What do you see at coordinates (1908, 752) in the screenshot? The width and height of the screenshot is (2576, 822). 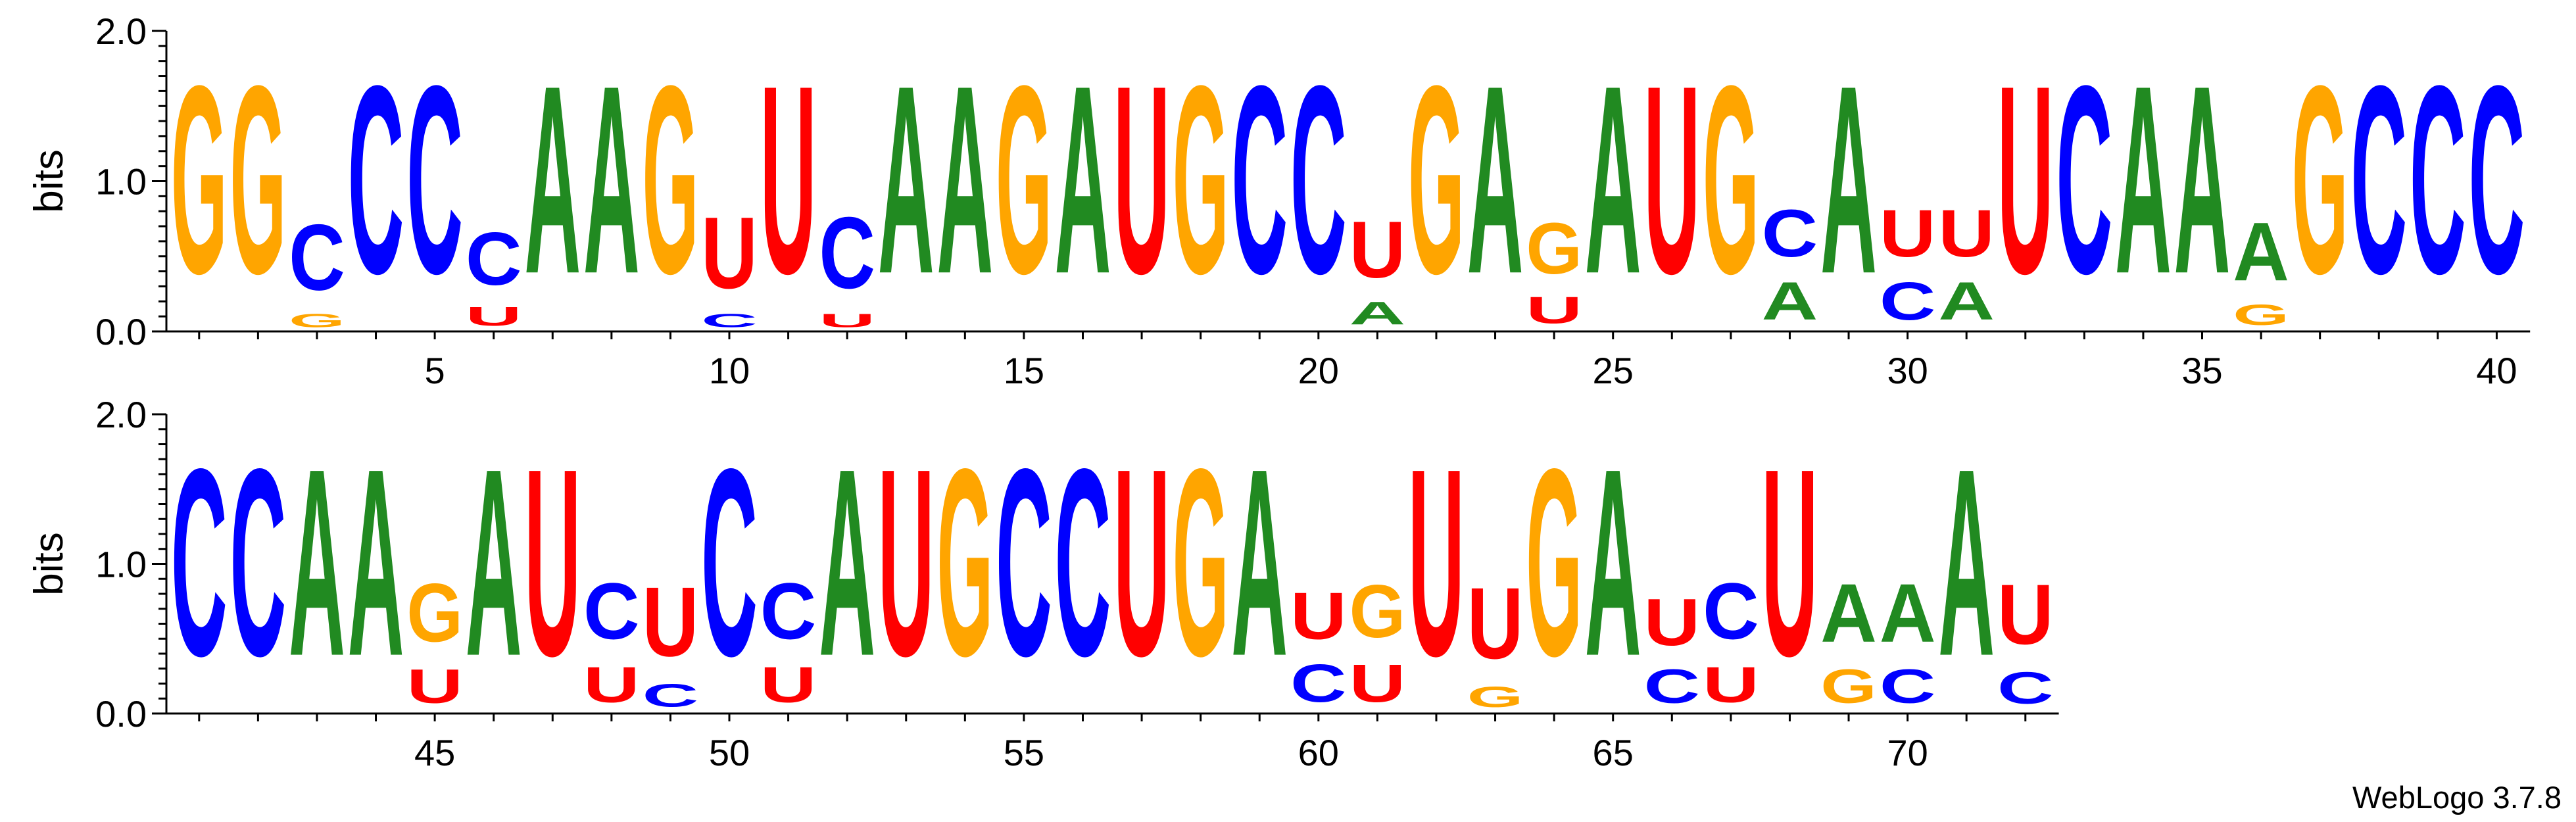 I see `x-tick-label: 70` at bounding box center [1908, 752].